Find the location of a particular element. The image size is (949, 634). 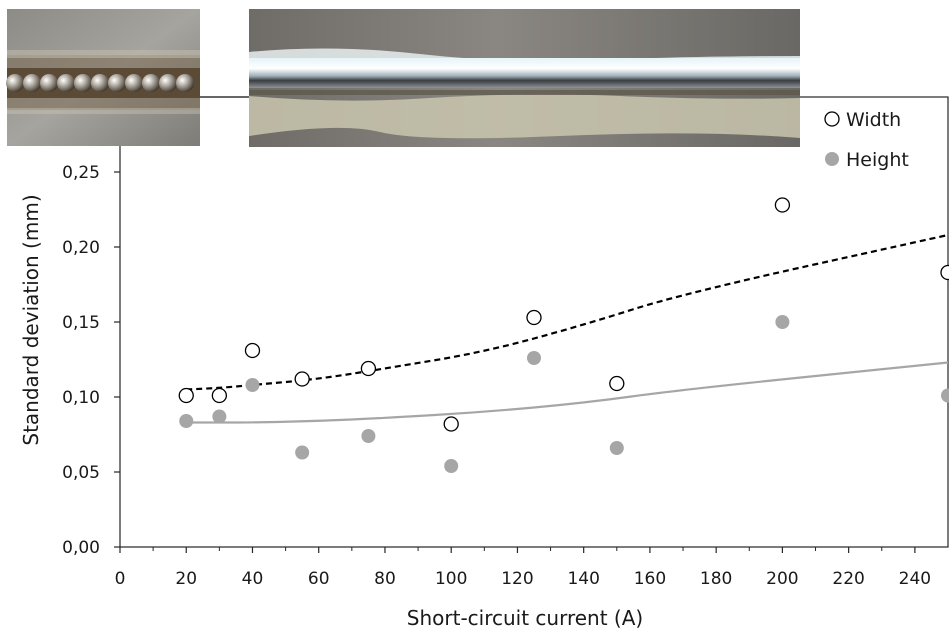

x-tick-label: 0 is located at coordinates (120, 579).